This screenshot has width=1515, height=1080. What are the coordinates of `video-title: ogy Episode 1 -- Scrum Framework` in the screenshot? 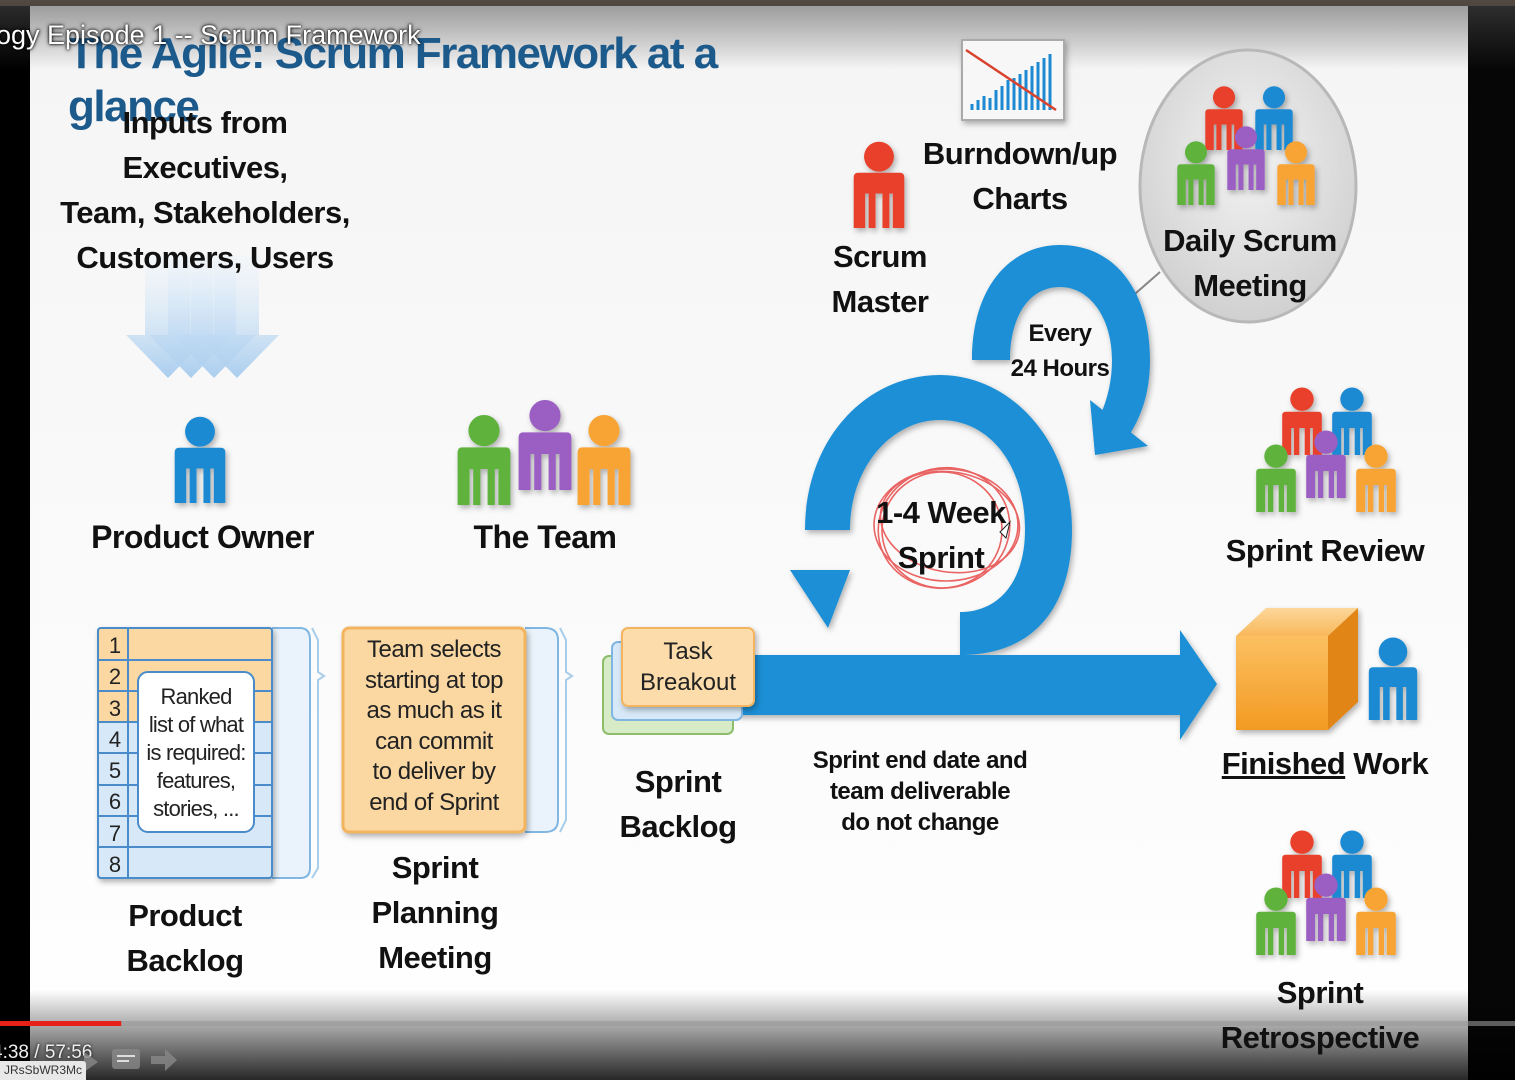 It's located at (210, 35).